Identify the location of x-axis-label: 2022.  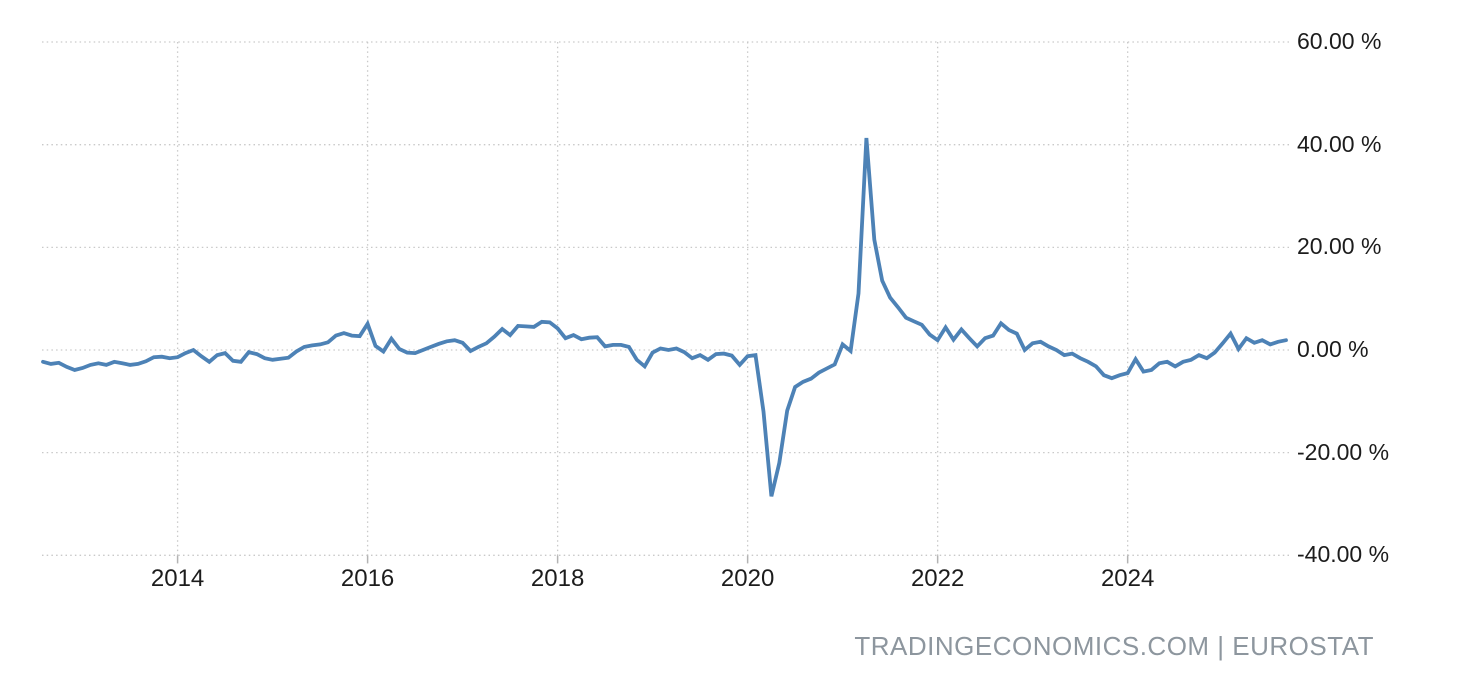
(937, 578).